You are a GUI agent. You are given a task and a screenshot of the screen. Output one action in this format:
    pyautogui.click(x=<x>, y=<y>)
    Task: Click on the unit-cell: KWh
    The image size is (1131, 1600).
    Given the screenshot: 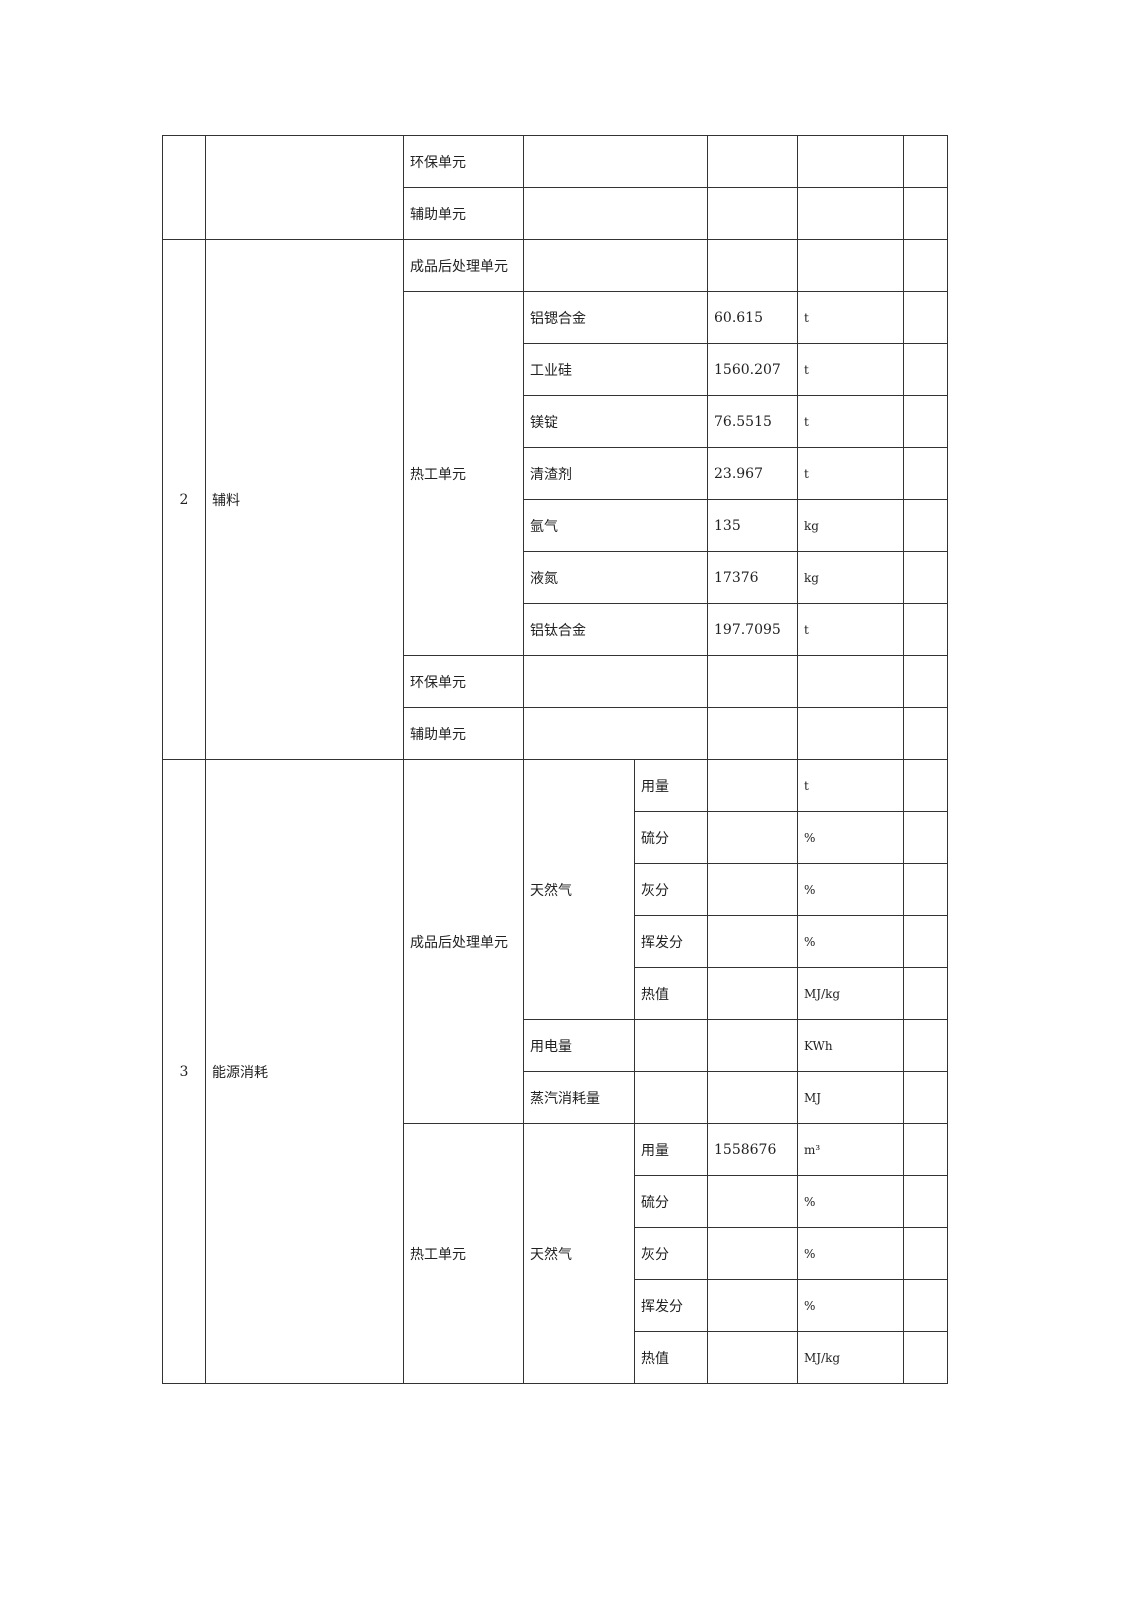 What is the action you would take?
    pyautogui.click(x=850, y=1045)
    